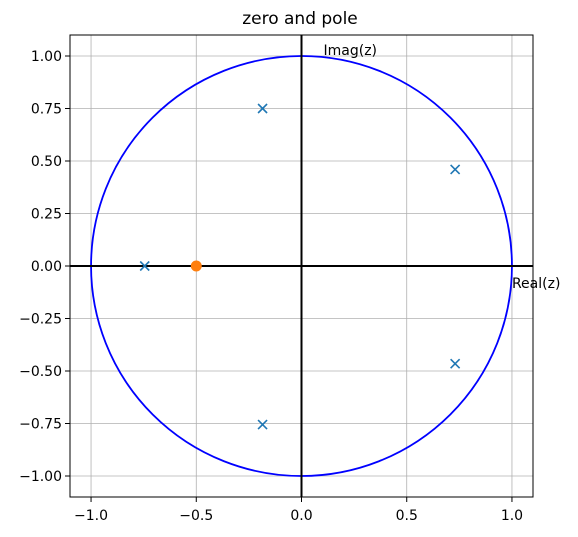 The height and width of the screenshot is (537, 578). Describe the element at coordinates (512, 516) in the screenshot. I see `x-tick-label: 1.0` at that location.